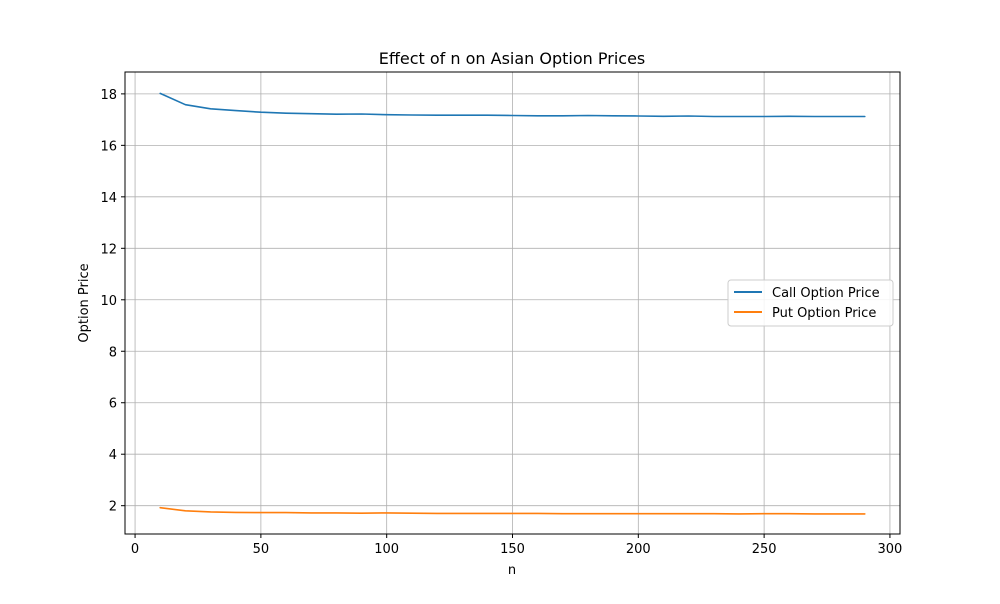  What do you see at coordinates (824, 313) in the screenshot?
I see `legend-label-put: Put Option Price` at bounding box center [824, 313].